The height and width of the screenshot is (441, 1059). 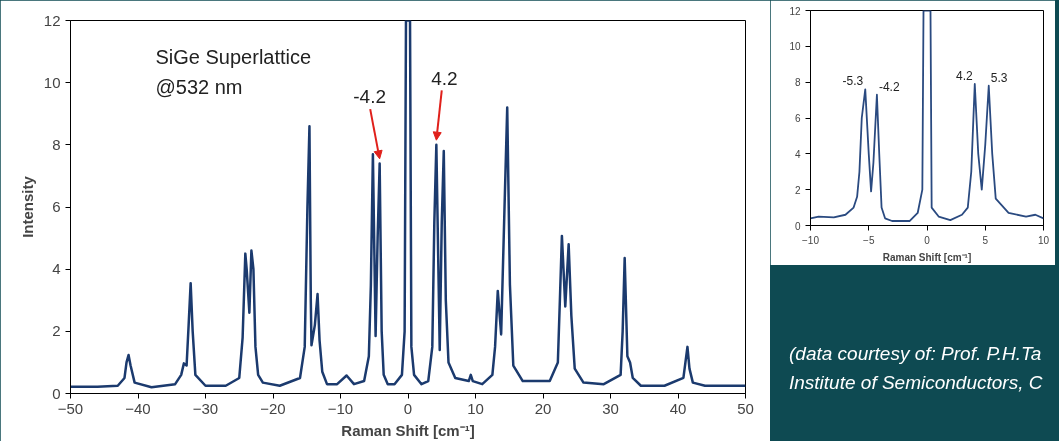 I want to click on annotation: SiGe Superlattice @532 nm, so click(x=233, y=71).